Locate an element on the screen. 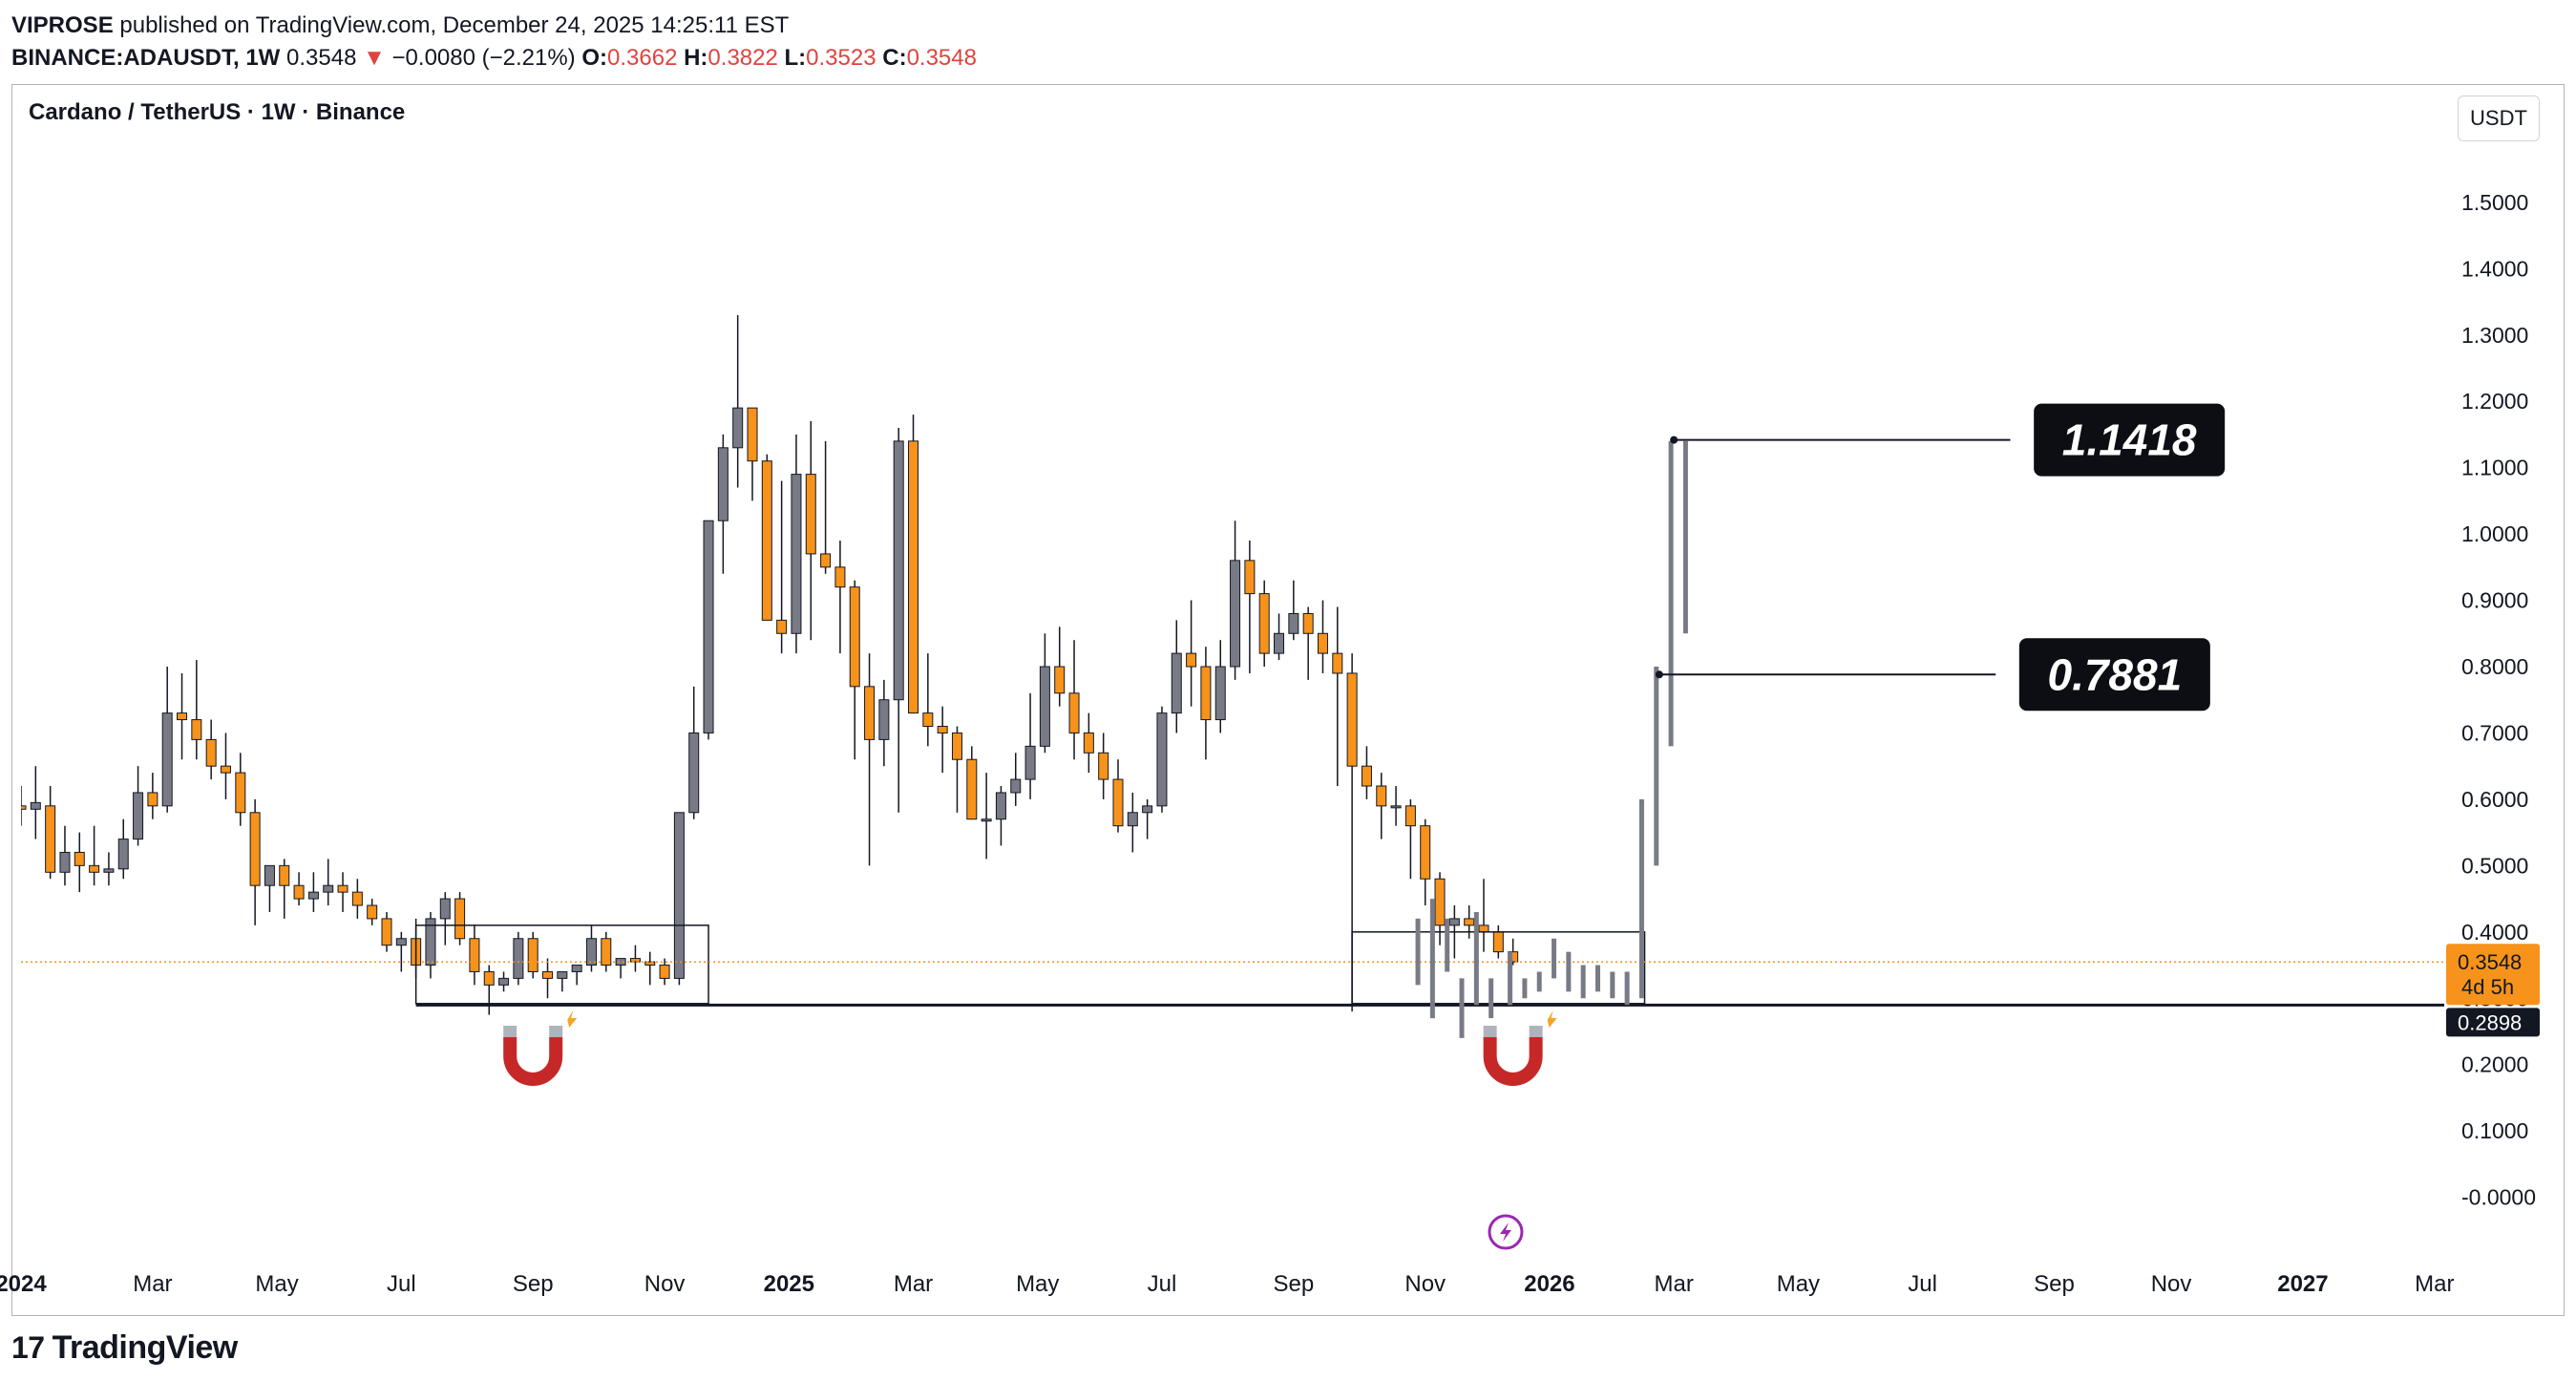 The image size is (2576, 1381). brand-name: TradingView is located at coordinates (145, 1347).